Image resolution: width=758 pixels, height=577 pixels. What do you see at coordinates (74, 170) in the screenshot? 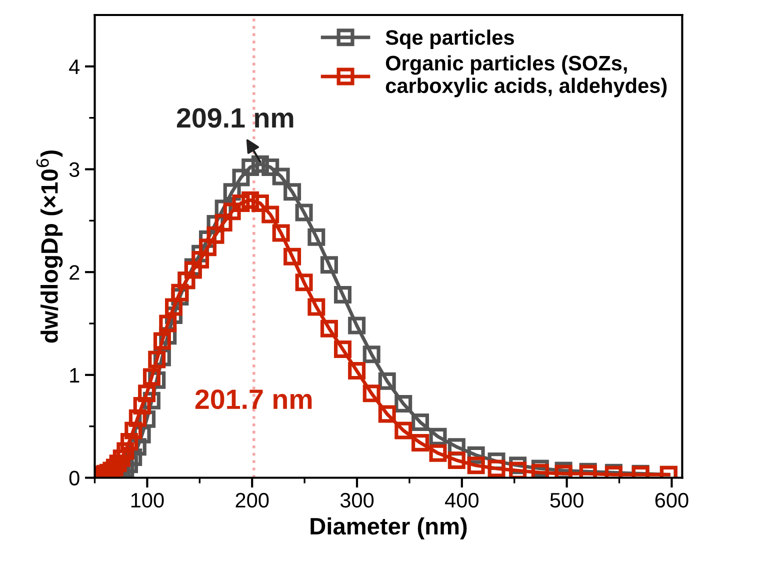
I see `y-tick-label: 3` at bounding box center [74, 170].